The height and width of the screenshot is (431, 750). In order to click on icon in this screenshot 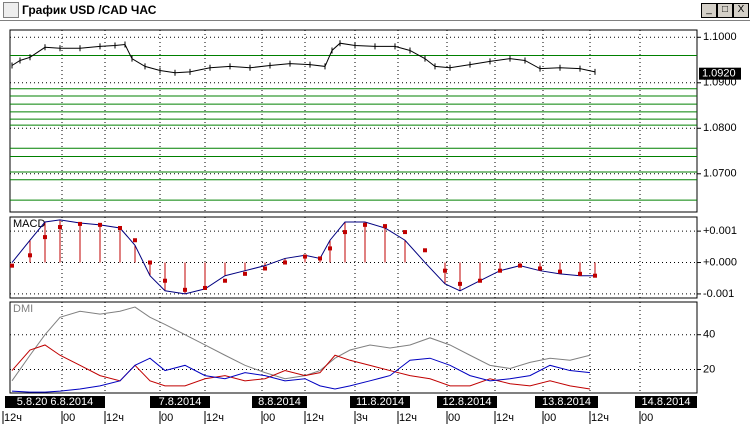, I will do `click(11, 10)`.